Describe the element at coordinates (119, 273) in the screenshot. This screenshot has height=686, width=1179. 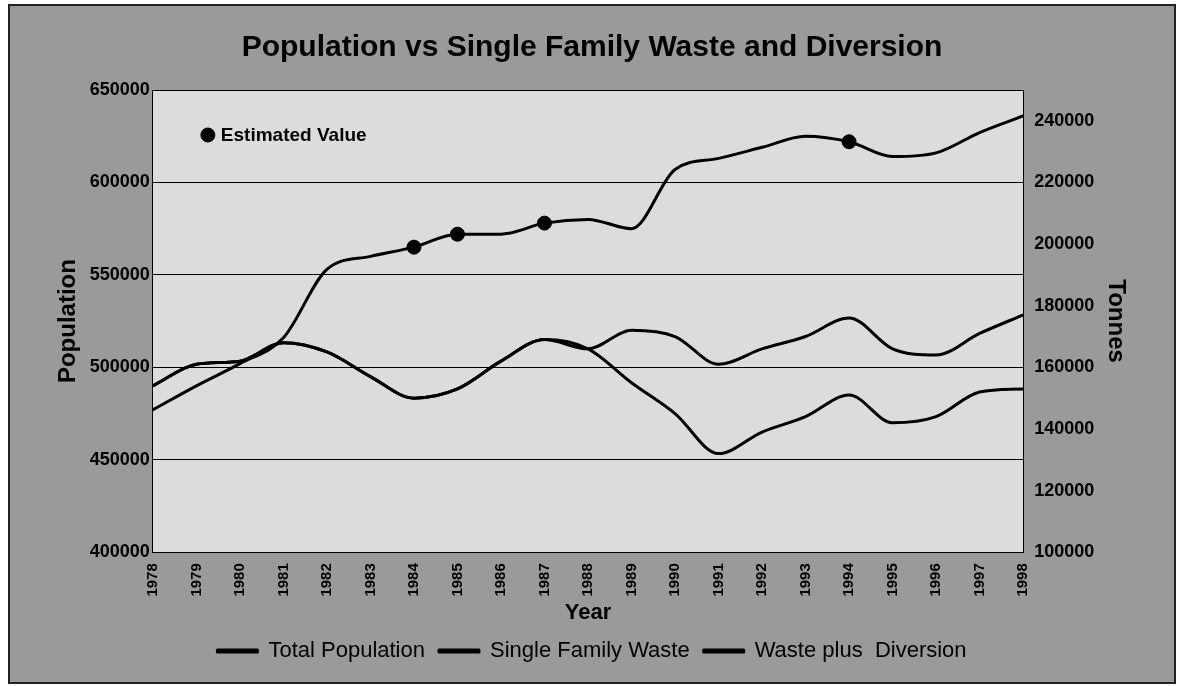
I see `y-tick-label: 550000` at that location.